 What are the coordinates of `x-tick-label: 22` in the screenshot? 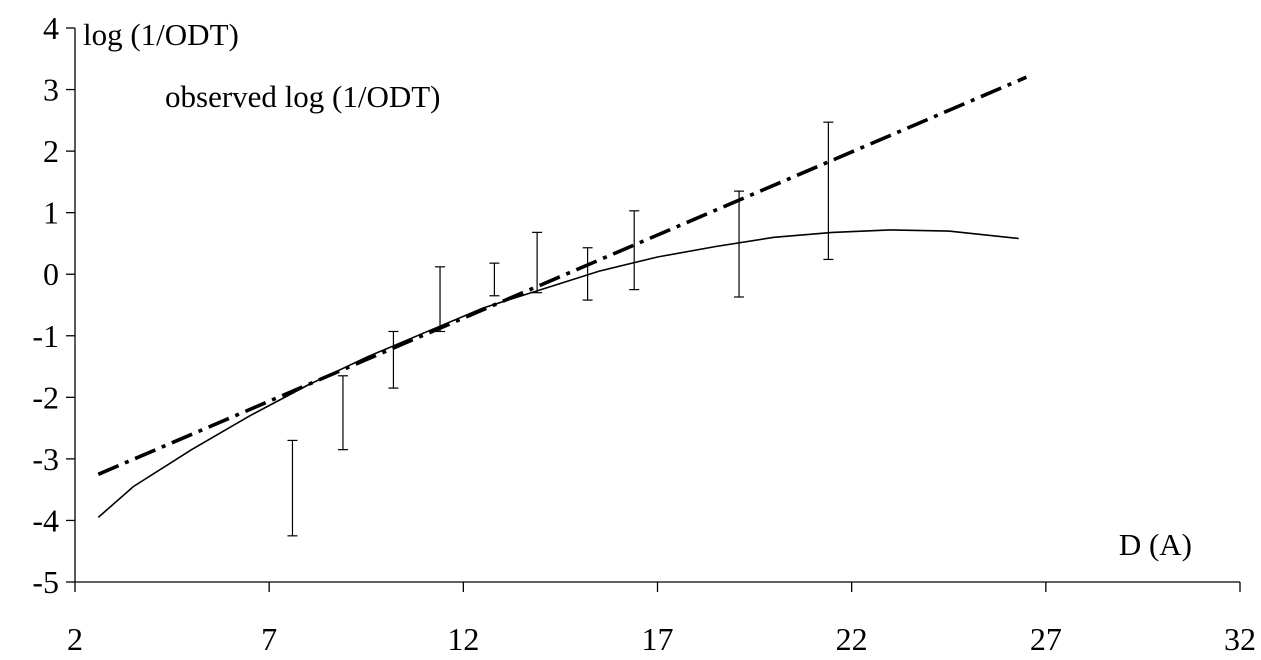 It's located at (852, 639).